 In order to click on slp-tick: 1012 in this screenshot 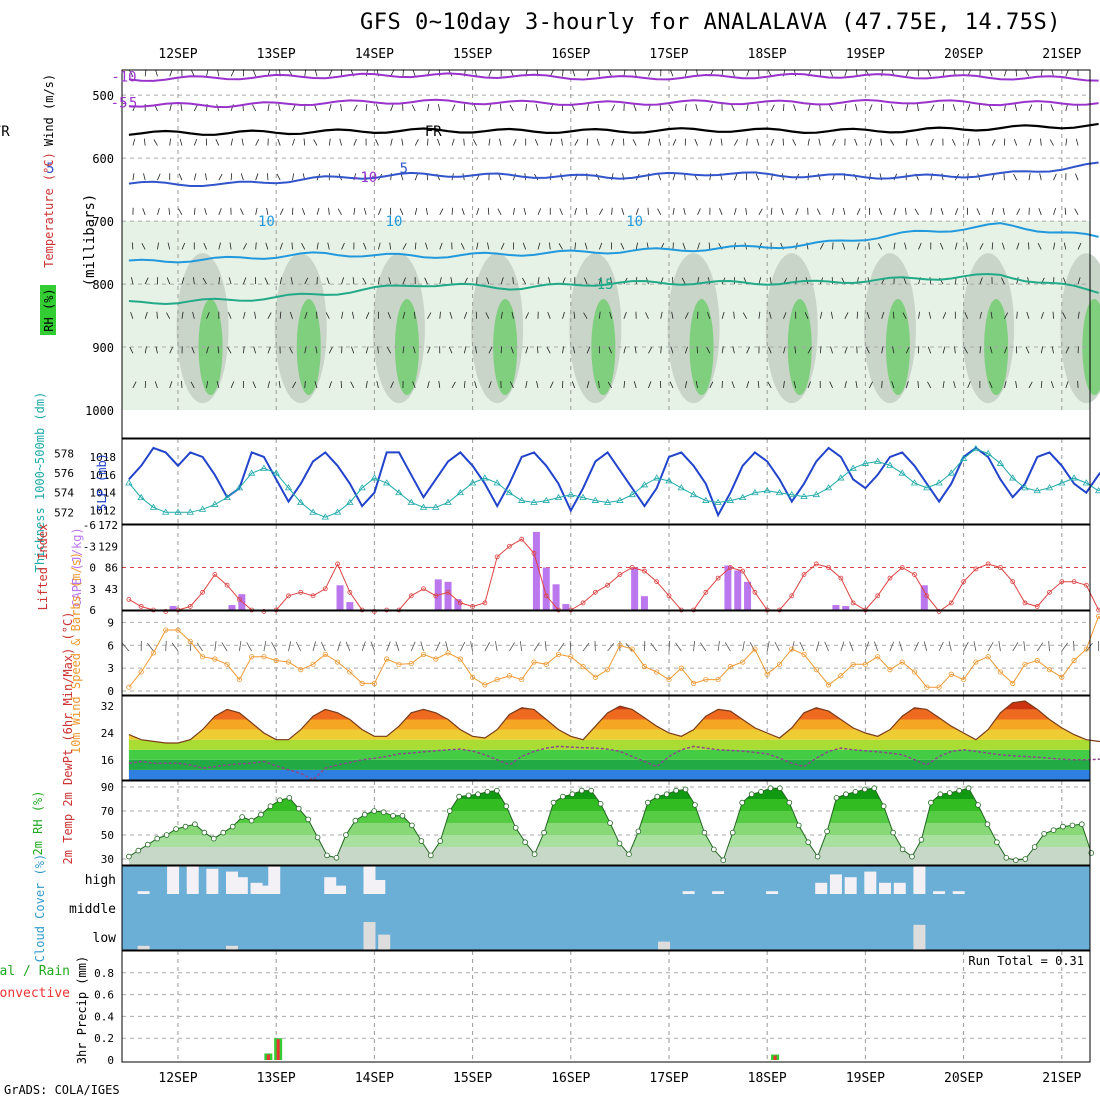, I will do `click(103, 511)`.